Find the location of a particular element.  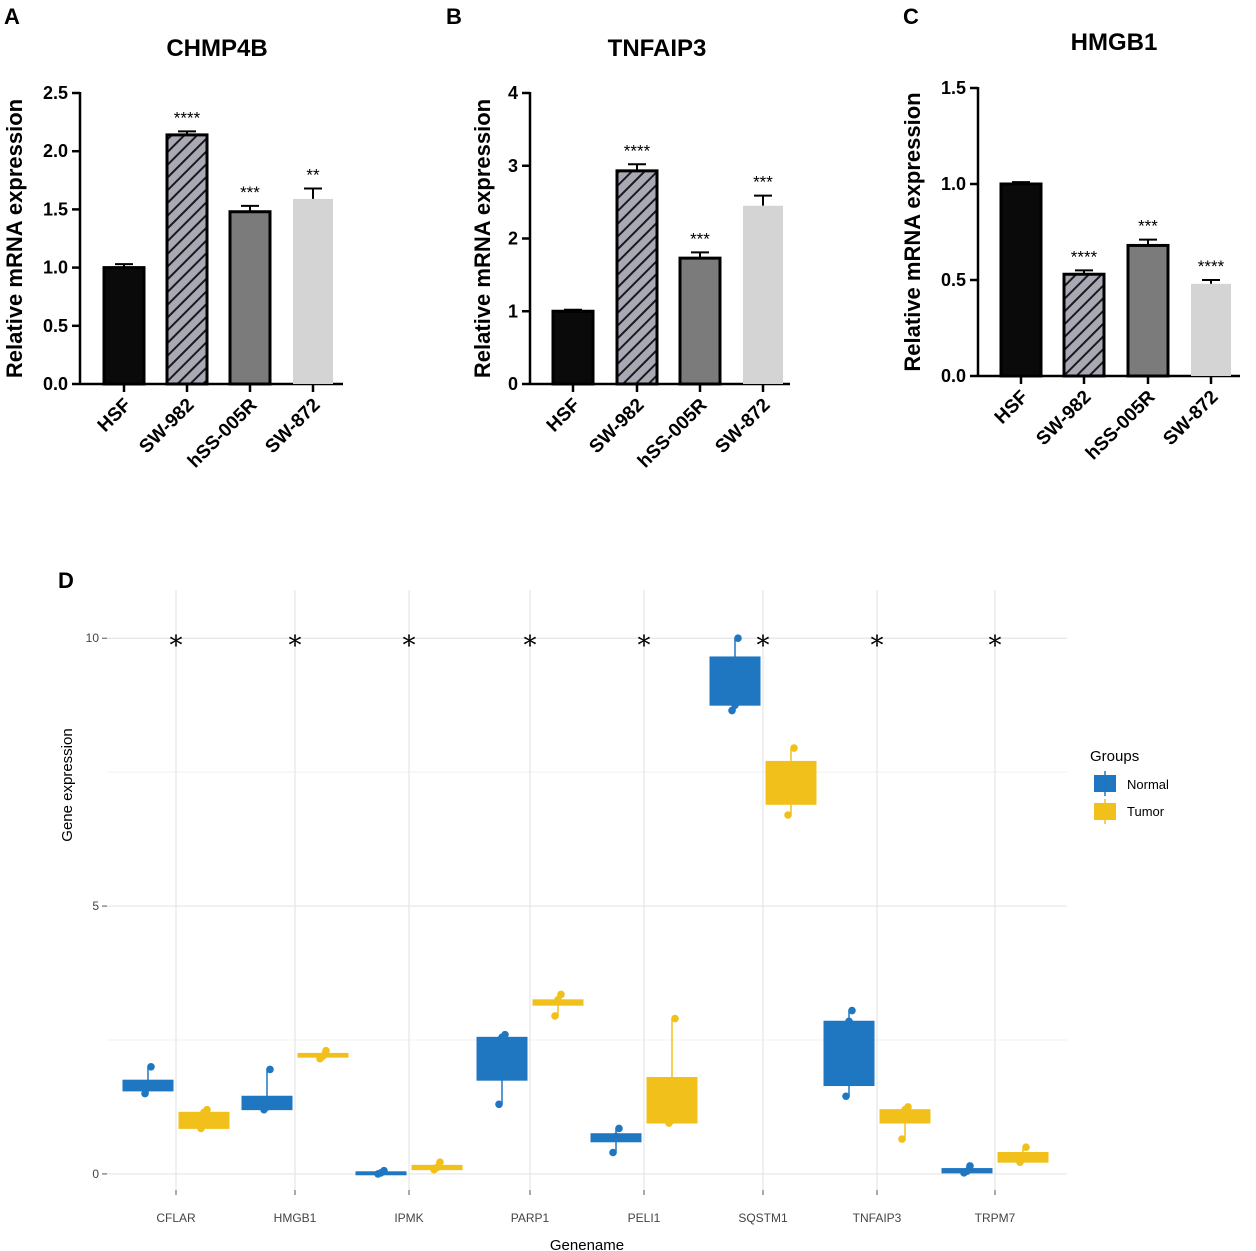

x-tick-label: CFLAR is located at coordinates (176, 1218).